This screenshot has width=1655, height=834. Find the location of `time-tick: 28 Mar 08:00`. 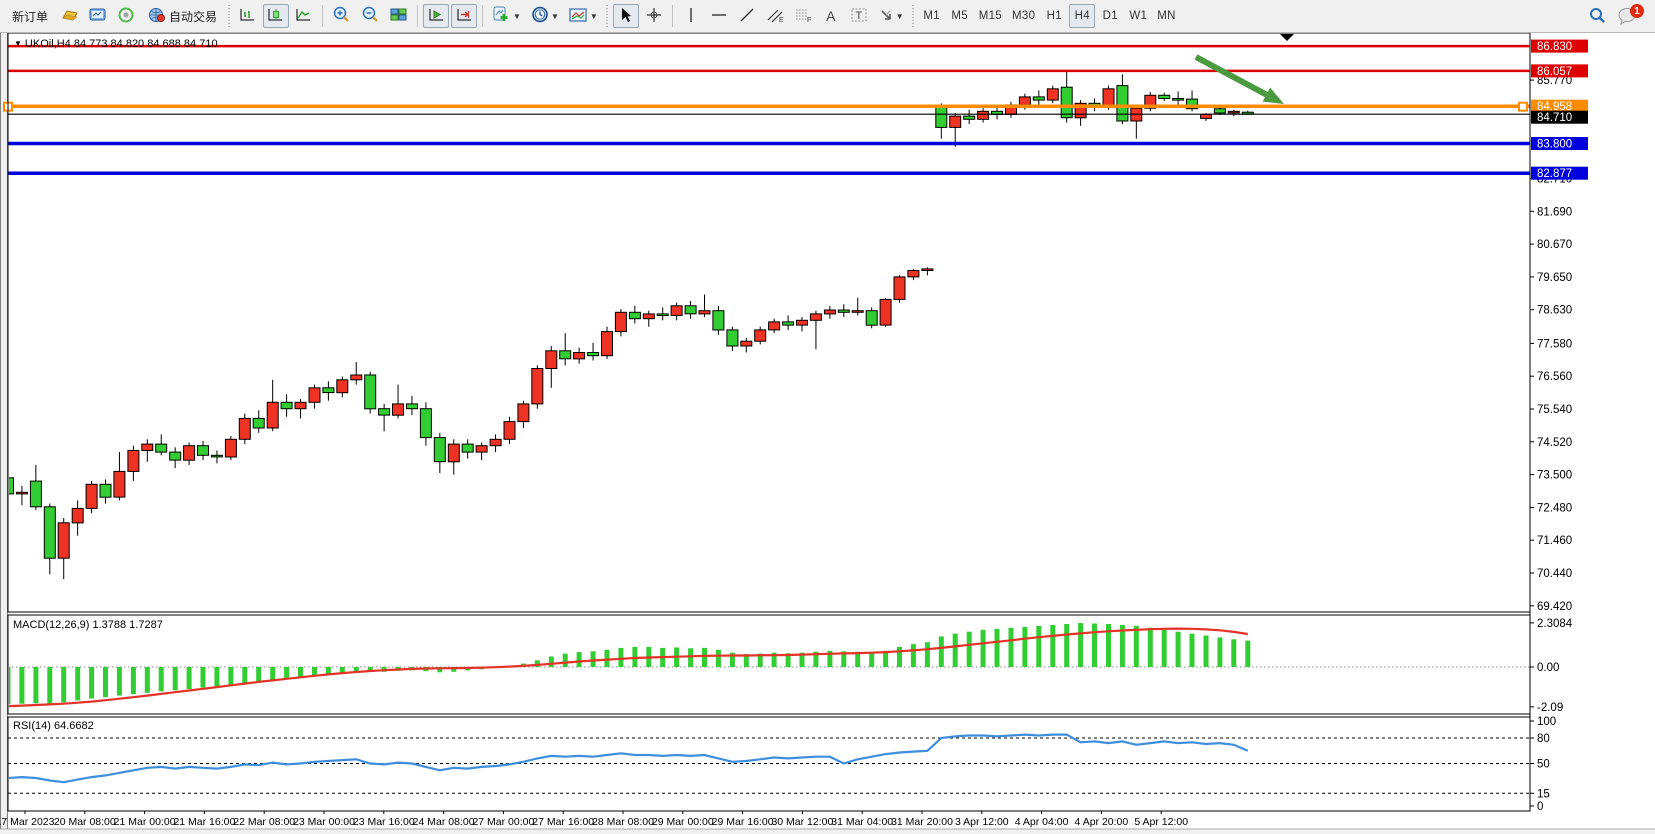

time-tick: 28 Mar 08:00 is located at coordinates (623, 822).